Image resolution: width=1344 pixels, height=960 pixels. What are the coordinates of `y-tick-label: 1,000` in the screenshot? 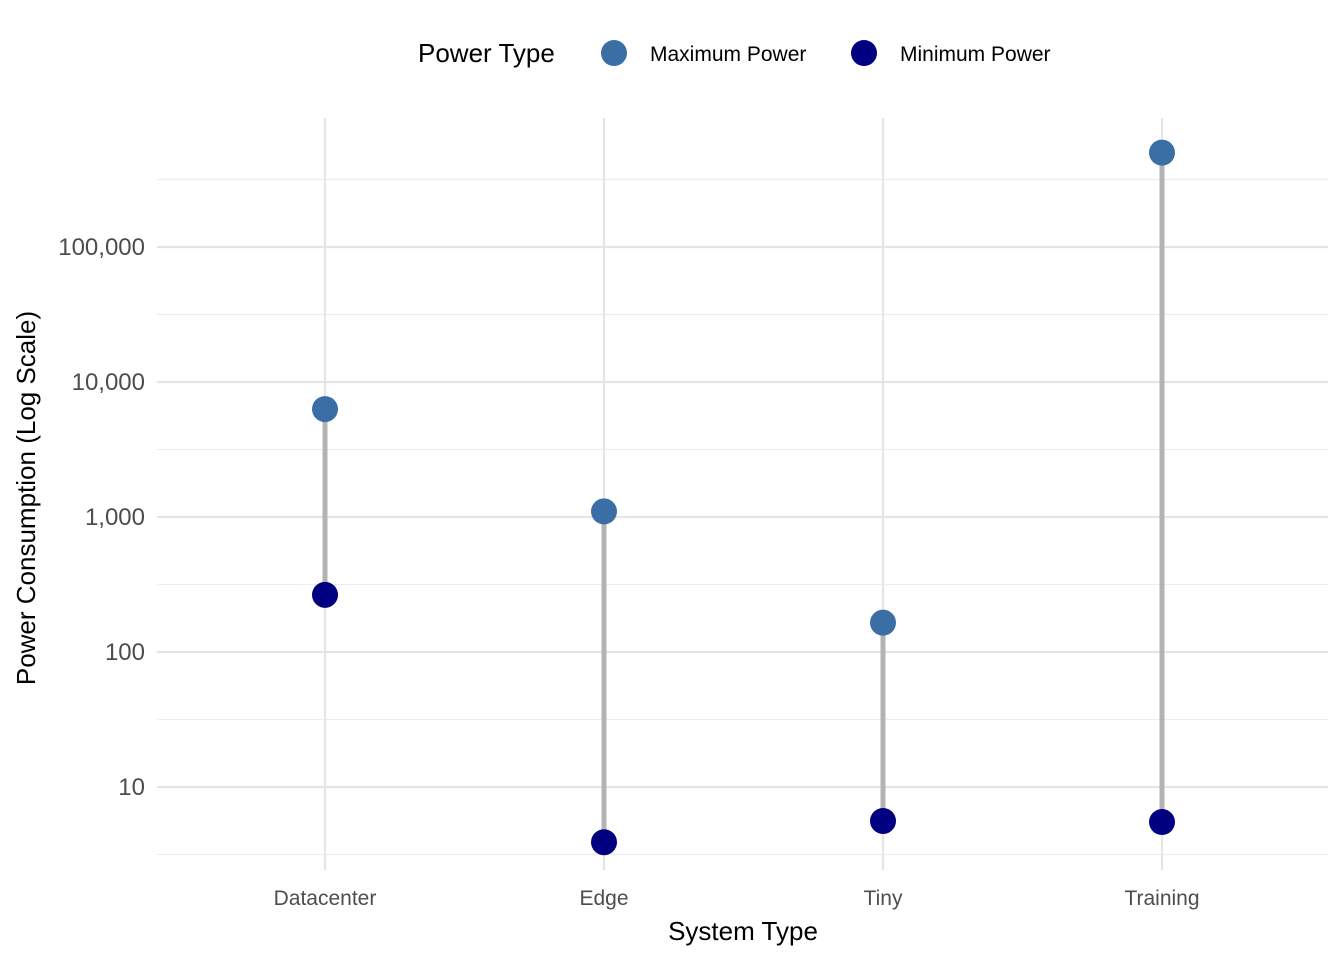 It's located at (115, 517).